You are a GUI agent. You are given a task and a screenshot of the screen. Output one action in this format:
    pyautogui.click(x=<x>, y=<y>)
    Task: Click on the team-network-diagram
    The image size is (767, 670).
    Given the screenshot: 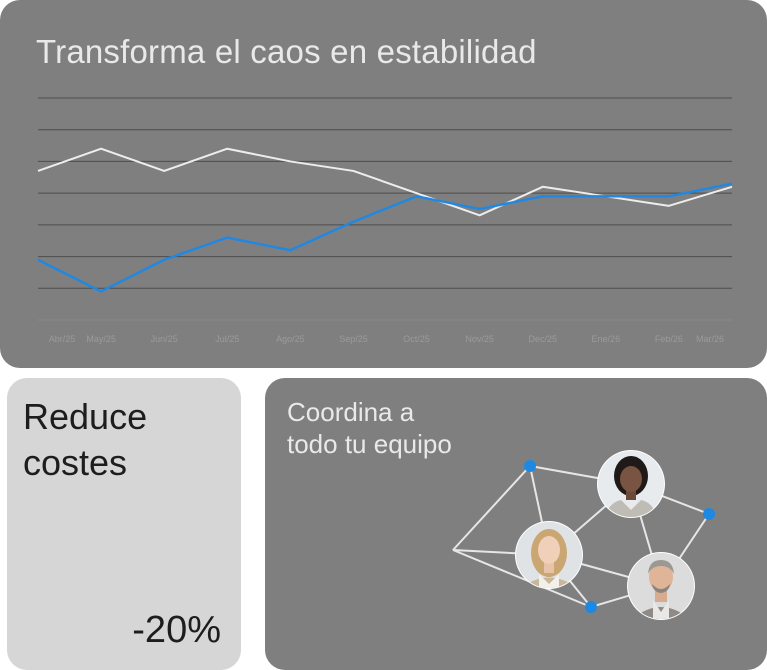 What is the action you would take?
    pyautogui.click(x=583, y=535)
    